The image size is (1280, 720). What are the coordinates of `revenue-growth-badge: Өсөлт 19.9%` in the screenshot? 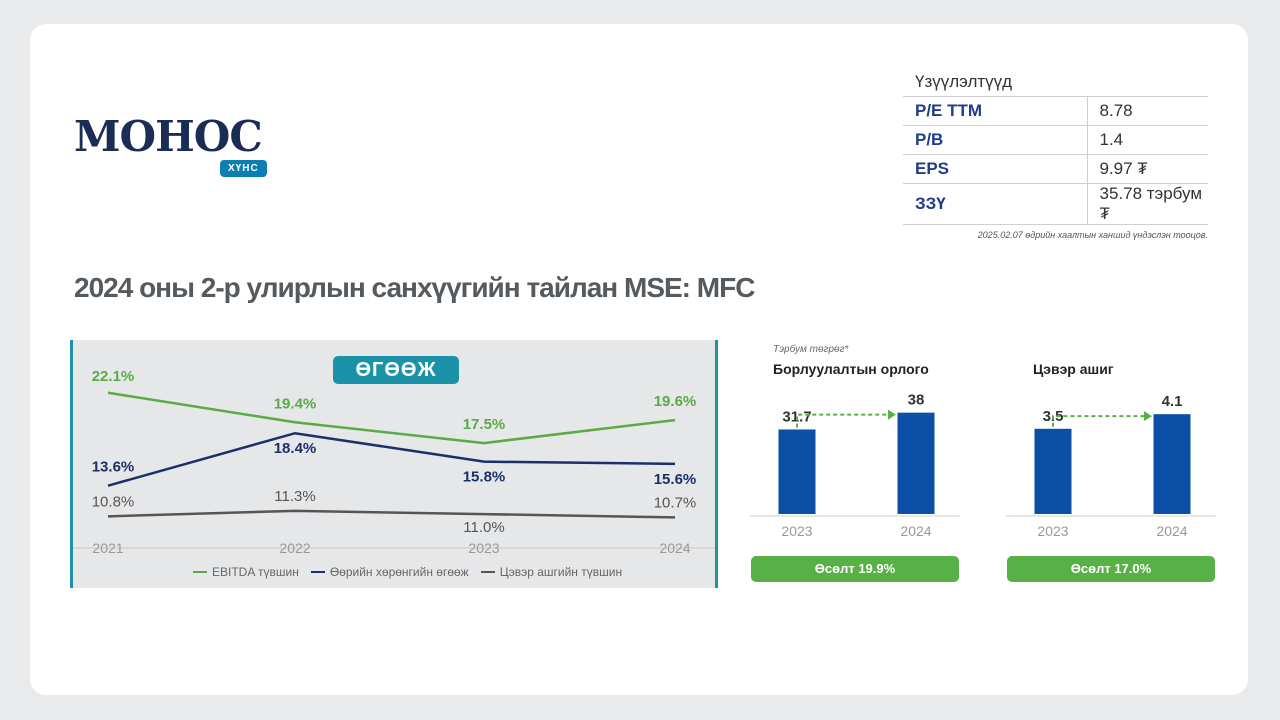 It's located at (855, 569).